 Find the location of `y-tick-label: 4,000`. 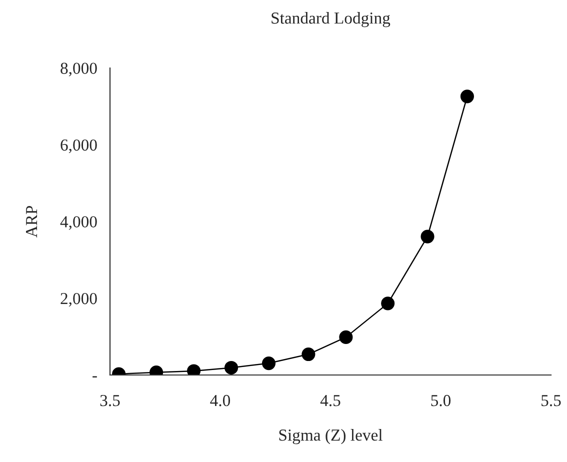

y-tick-label: 4,000 is located at coordinates (78, 223).